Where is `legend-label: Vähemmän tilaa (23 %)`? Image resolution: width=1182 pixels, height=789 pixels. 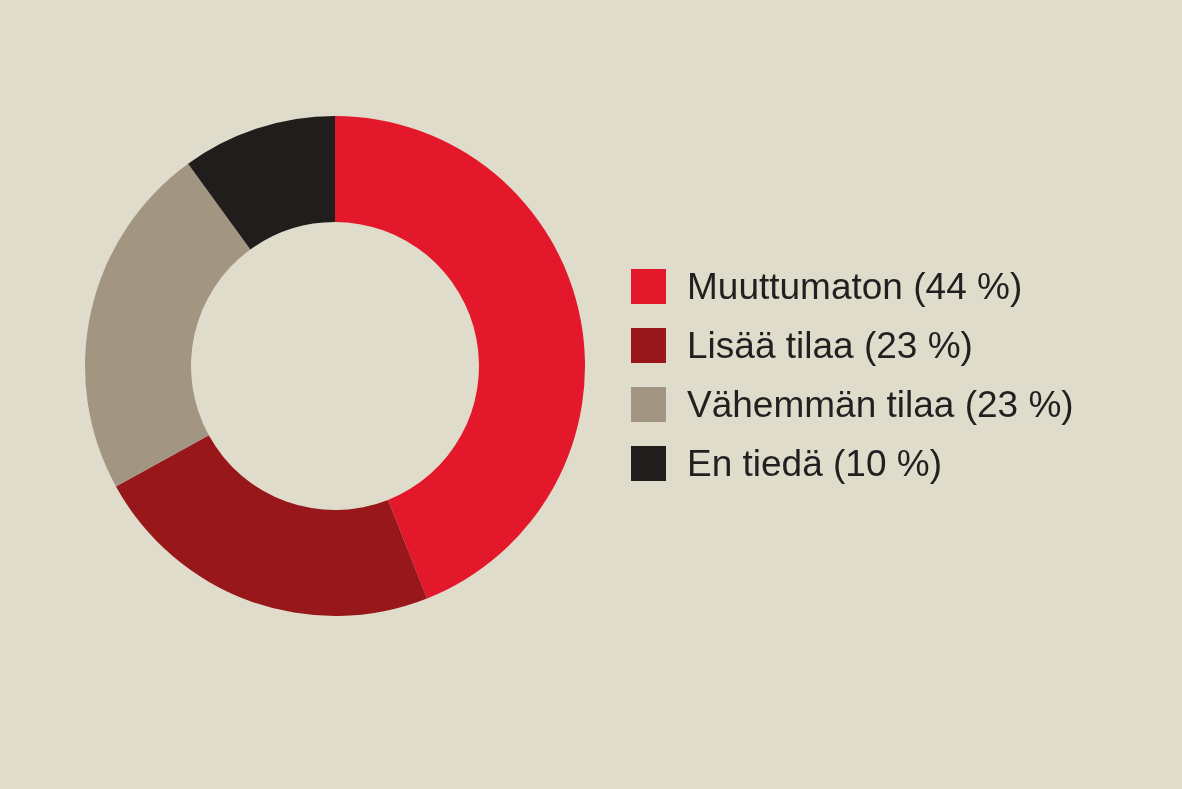 legend-label: Vähemmän tilaa (23 %) is located at coordinates (880, 404).